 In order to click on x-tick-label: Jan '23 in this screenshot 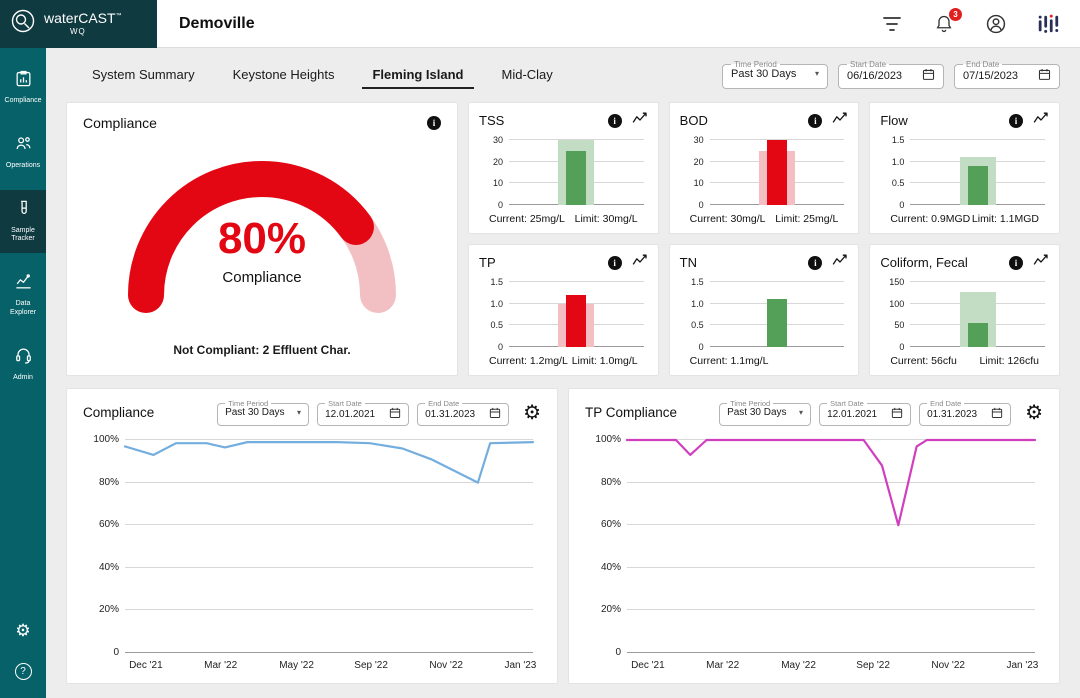, I will do `click(520, 665)`.